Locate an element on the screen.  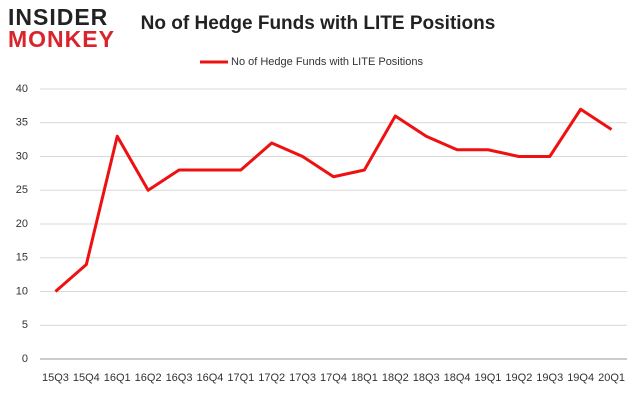
x-tick-label: 17Q4 is located at coordinates (333, 378).